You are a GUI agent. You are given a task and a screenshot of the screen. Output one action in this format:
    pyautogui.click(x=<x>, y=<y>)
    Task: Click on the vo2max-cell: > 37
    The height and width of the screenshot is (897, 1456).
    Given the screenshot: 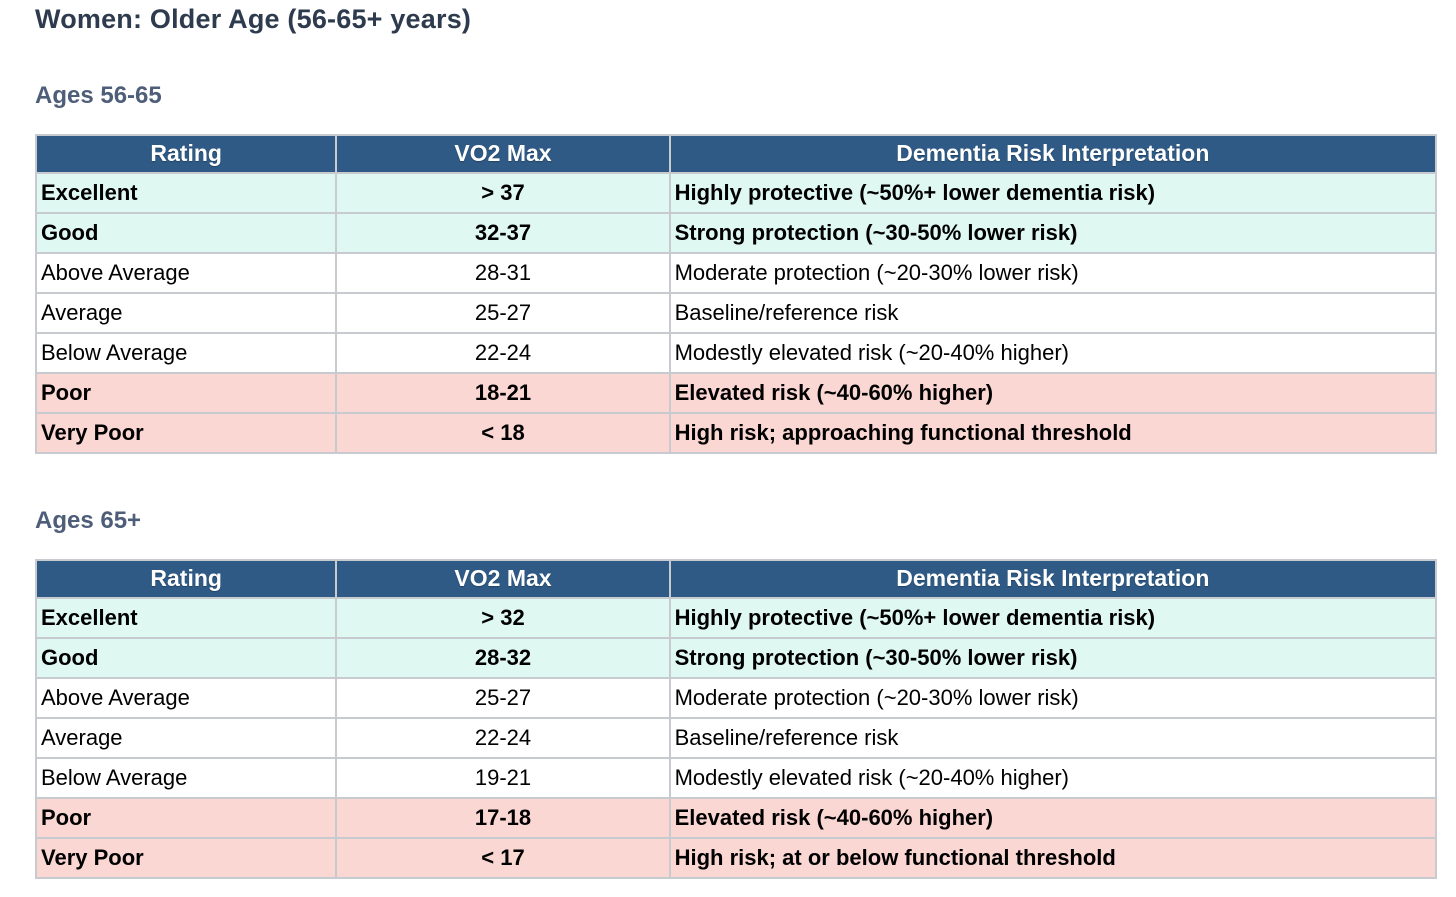 What is the action you would take?
    pyautogui.click(x=503, y=193)
    